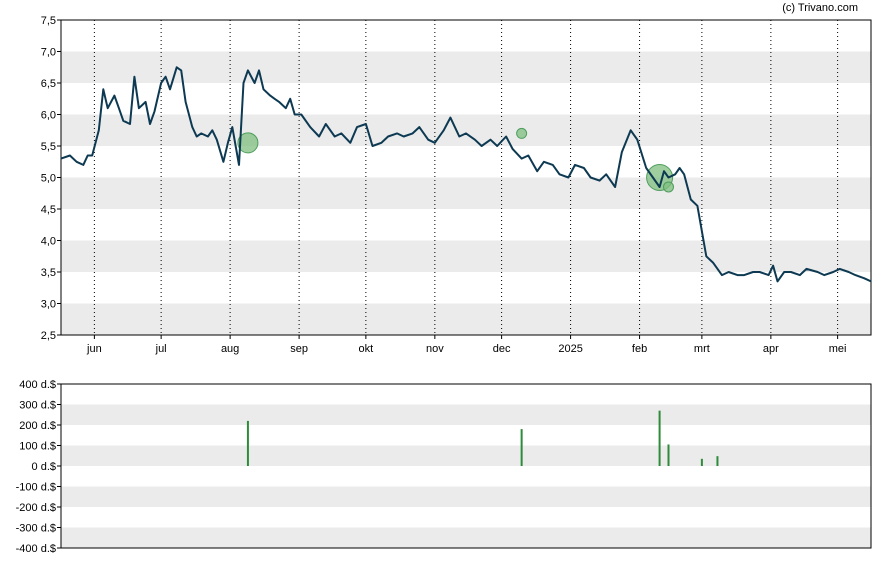 The image size is (888, 565). Describe the element at coordinates (48, 273) in the screenshot. I see `price-y-tick-label: 3,5` at that location.